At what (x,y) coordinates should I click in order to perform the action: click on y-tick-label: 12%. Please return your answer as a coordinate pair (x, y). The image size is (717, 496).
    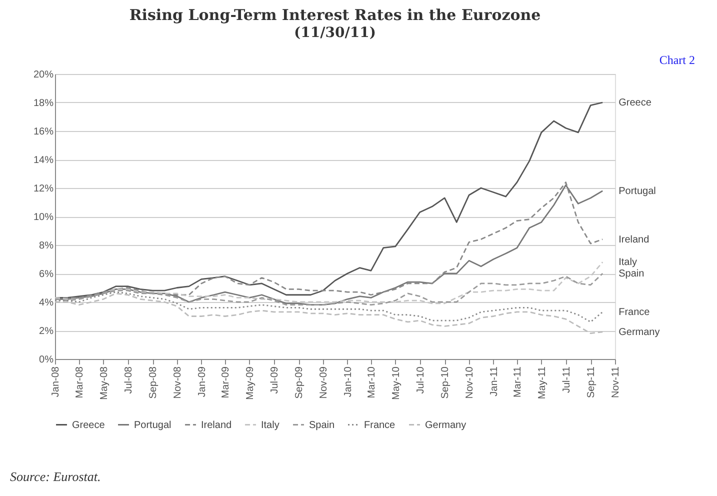
    Looking at the image, I should click on (43, 189).